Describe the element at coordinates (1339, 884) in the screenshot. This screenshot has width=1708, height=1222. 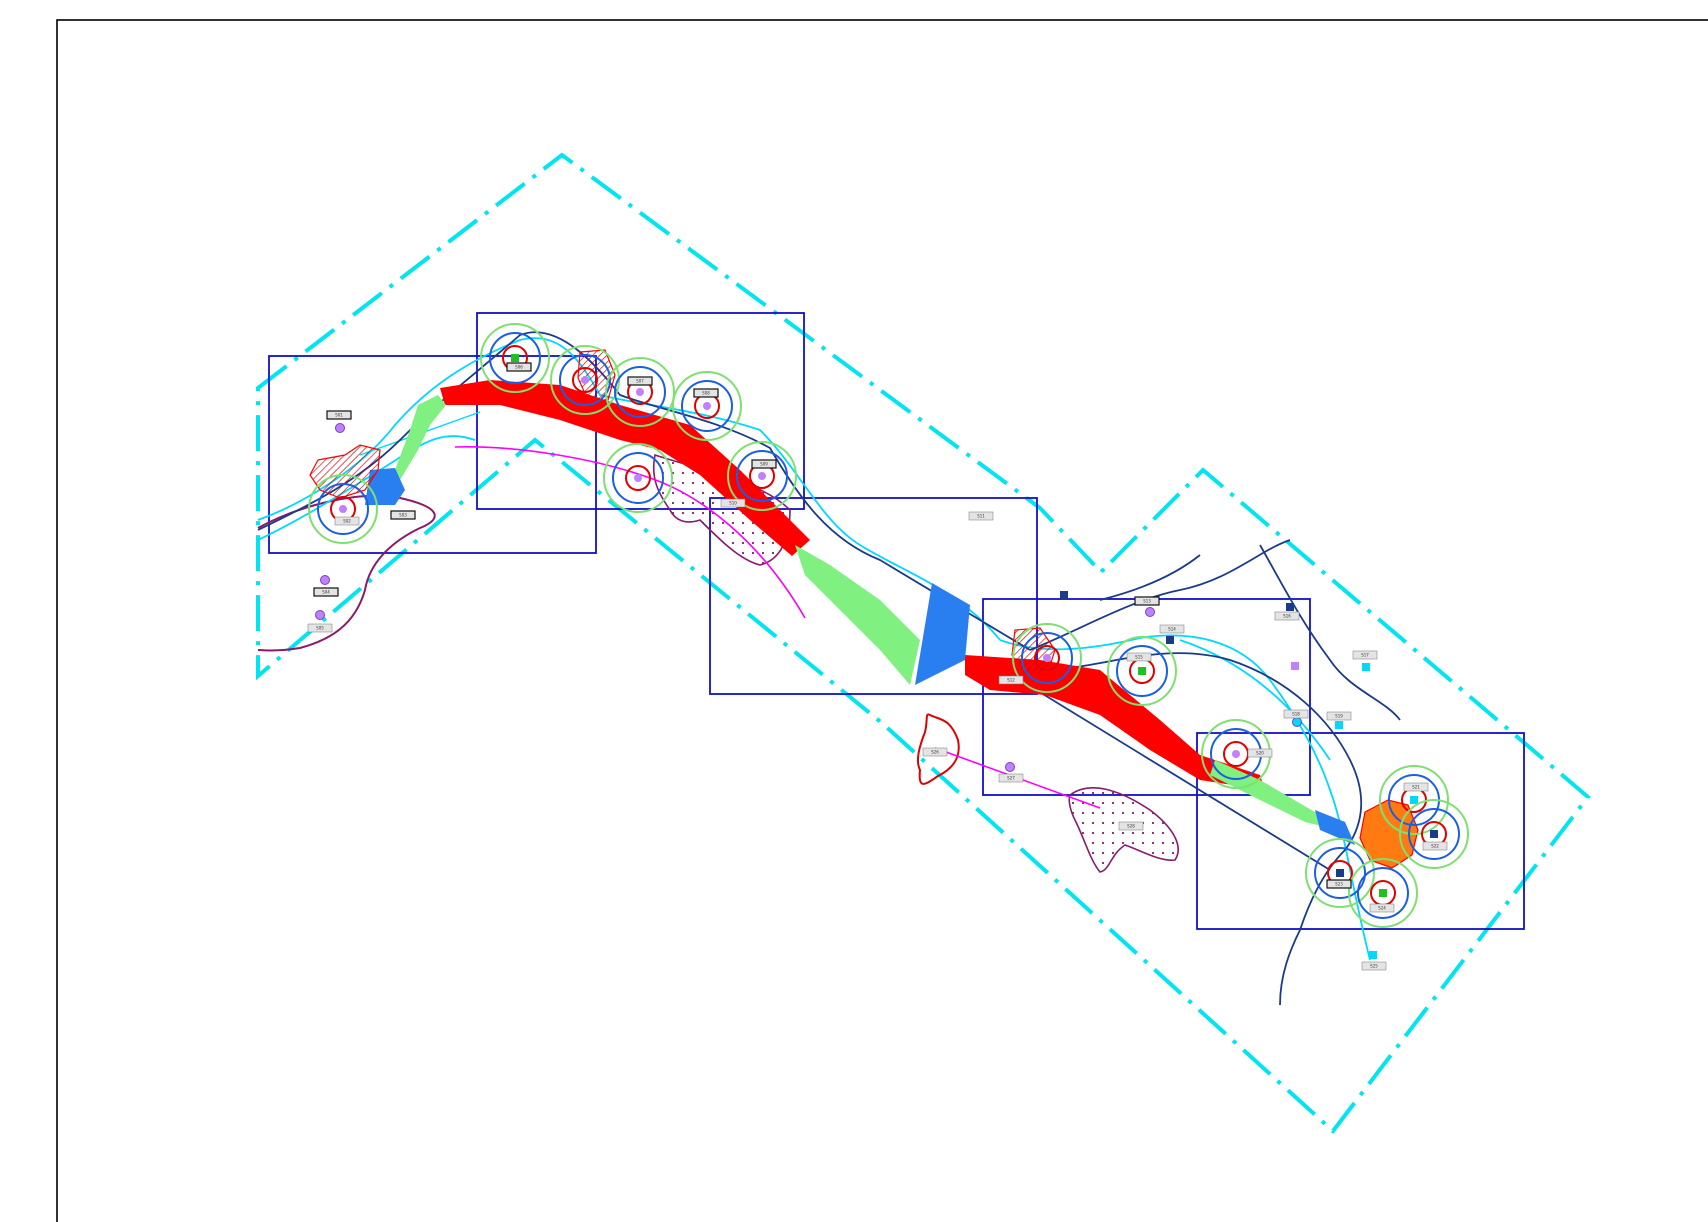
I see `map-tag: S23` at that location.